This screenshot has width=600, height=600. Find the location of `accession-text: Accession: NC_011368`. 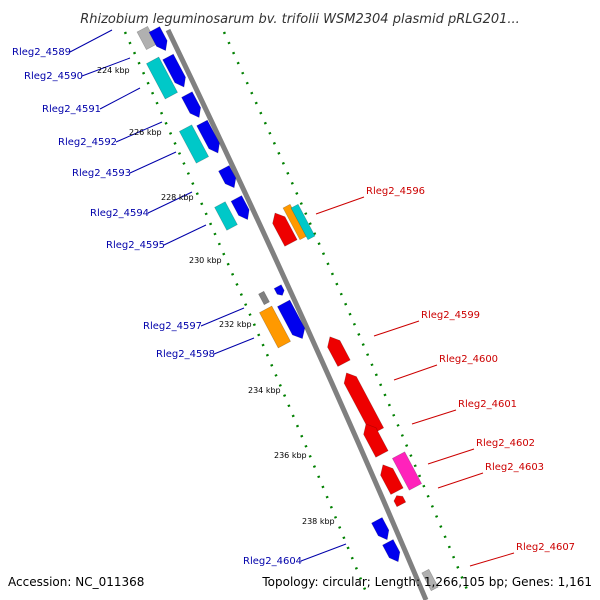

accession-text: Accession: NC_011368 is located at coordinates (76, 582).